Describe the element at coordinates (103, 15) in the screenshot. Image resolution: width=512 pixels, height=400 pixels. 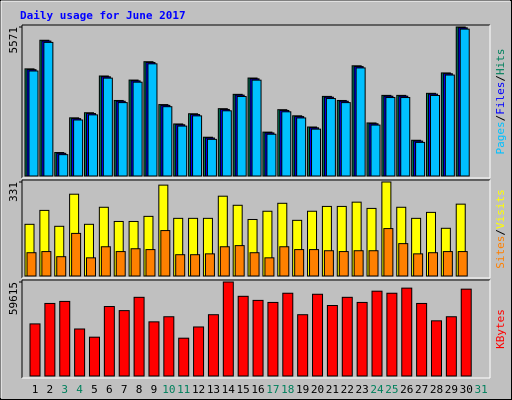
I see `chart-title: Daily usage for June 2017` at that location.